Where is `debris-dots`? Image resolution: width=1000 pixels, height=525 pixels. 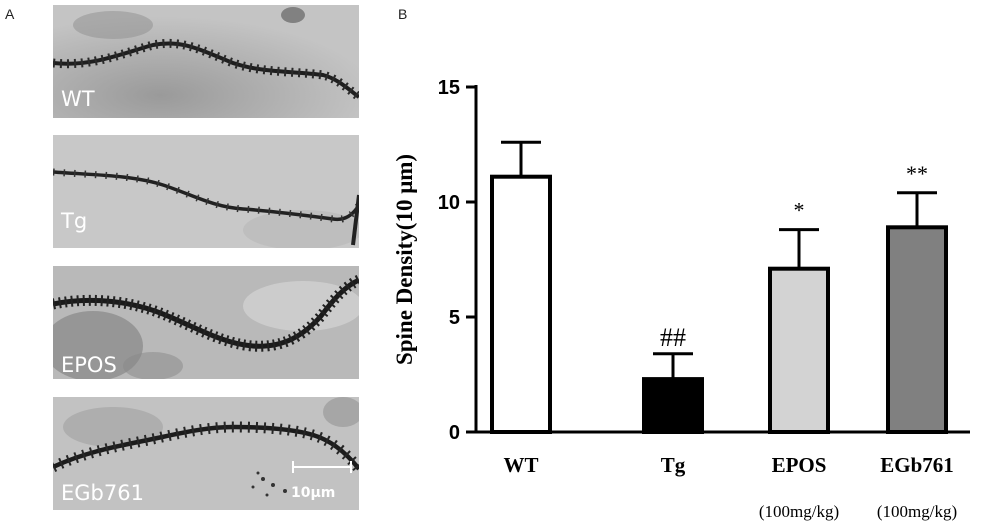
debris-dots is located at coordinates (269, 484).